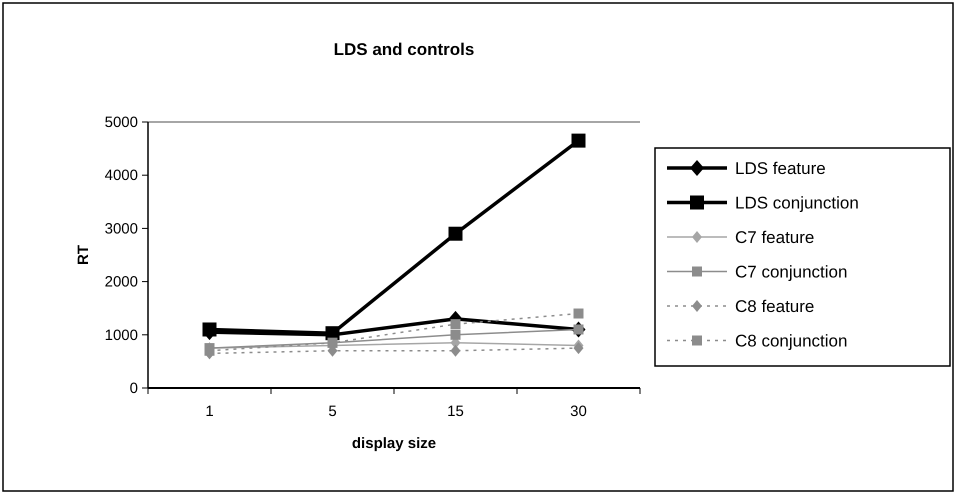  I want to click on legend-label: C8 feature, so click(774, 306).